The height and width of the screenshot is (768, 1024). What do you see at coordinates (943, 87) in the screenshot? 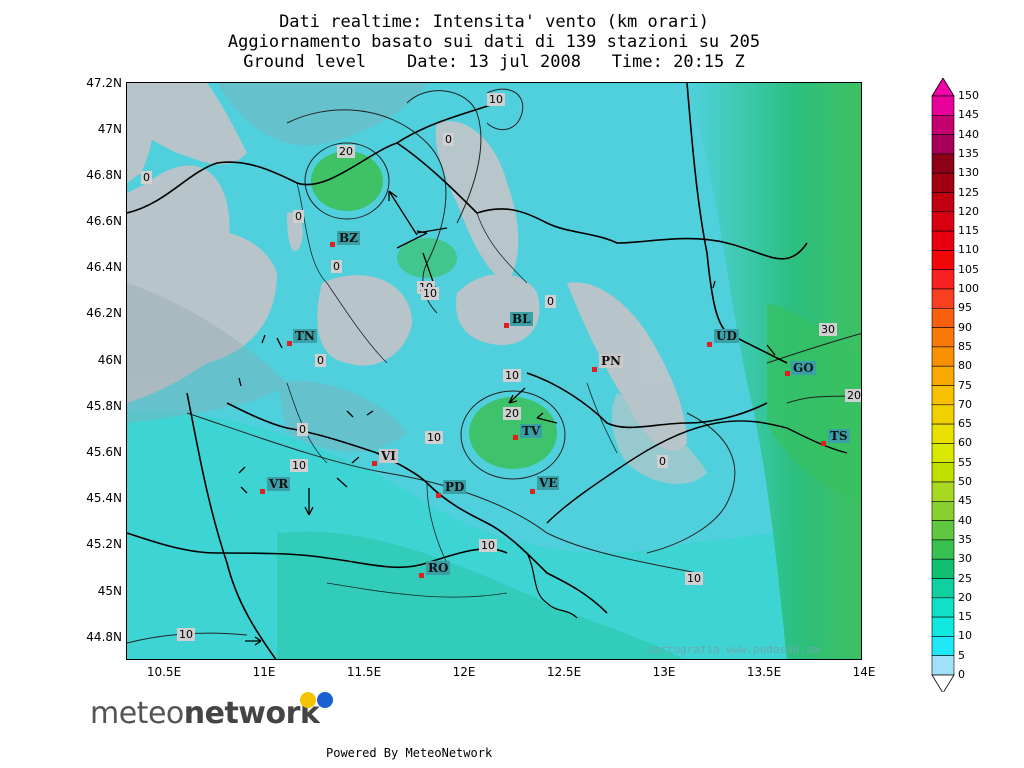
I see `colorbar-top-arrow` at bounding box center [943, 87].